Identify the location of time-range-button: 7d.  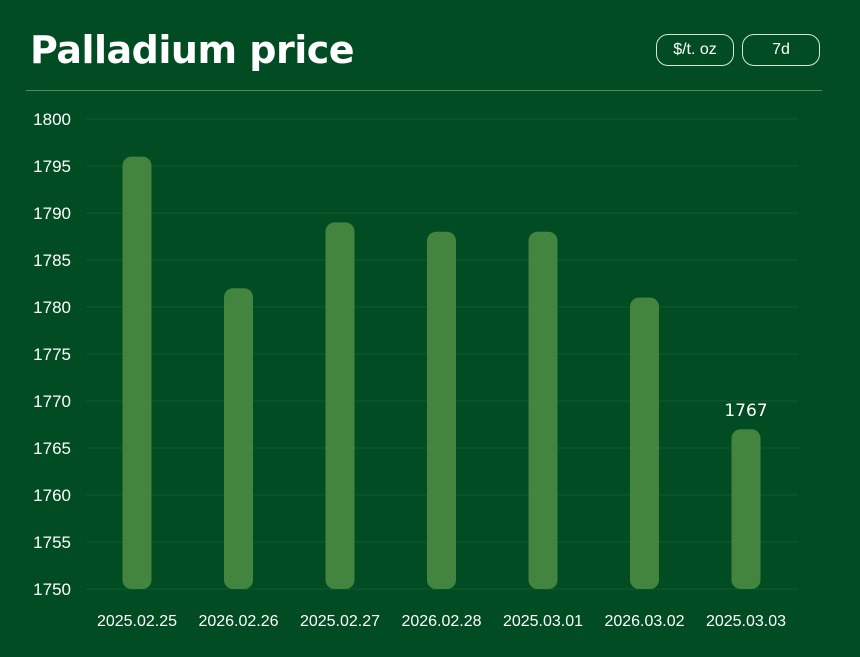
(781, 50).